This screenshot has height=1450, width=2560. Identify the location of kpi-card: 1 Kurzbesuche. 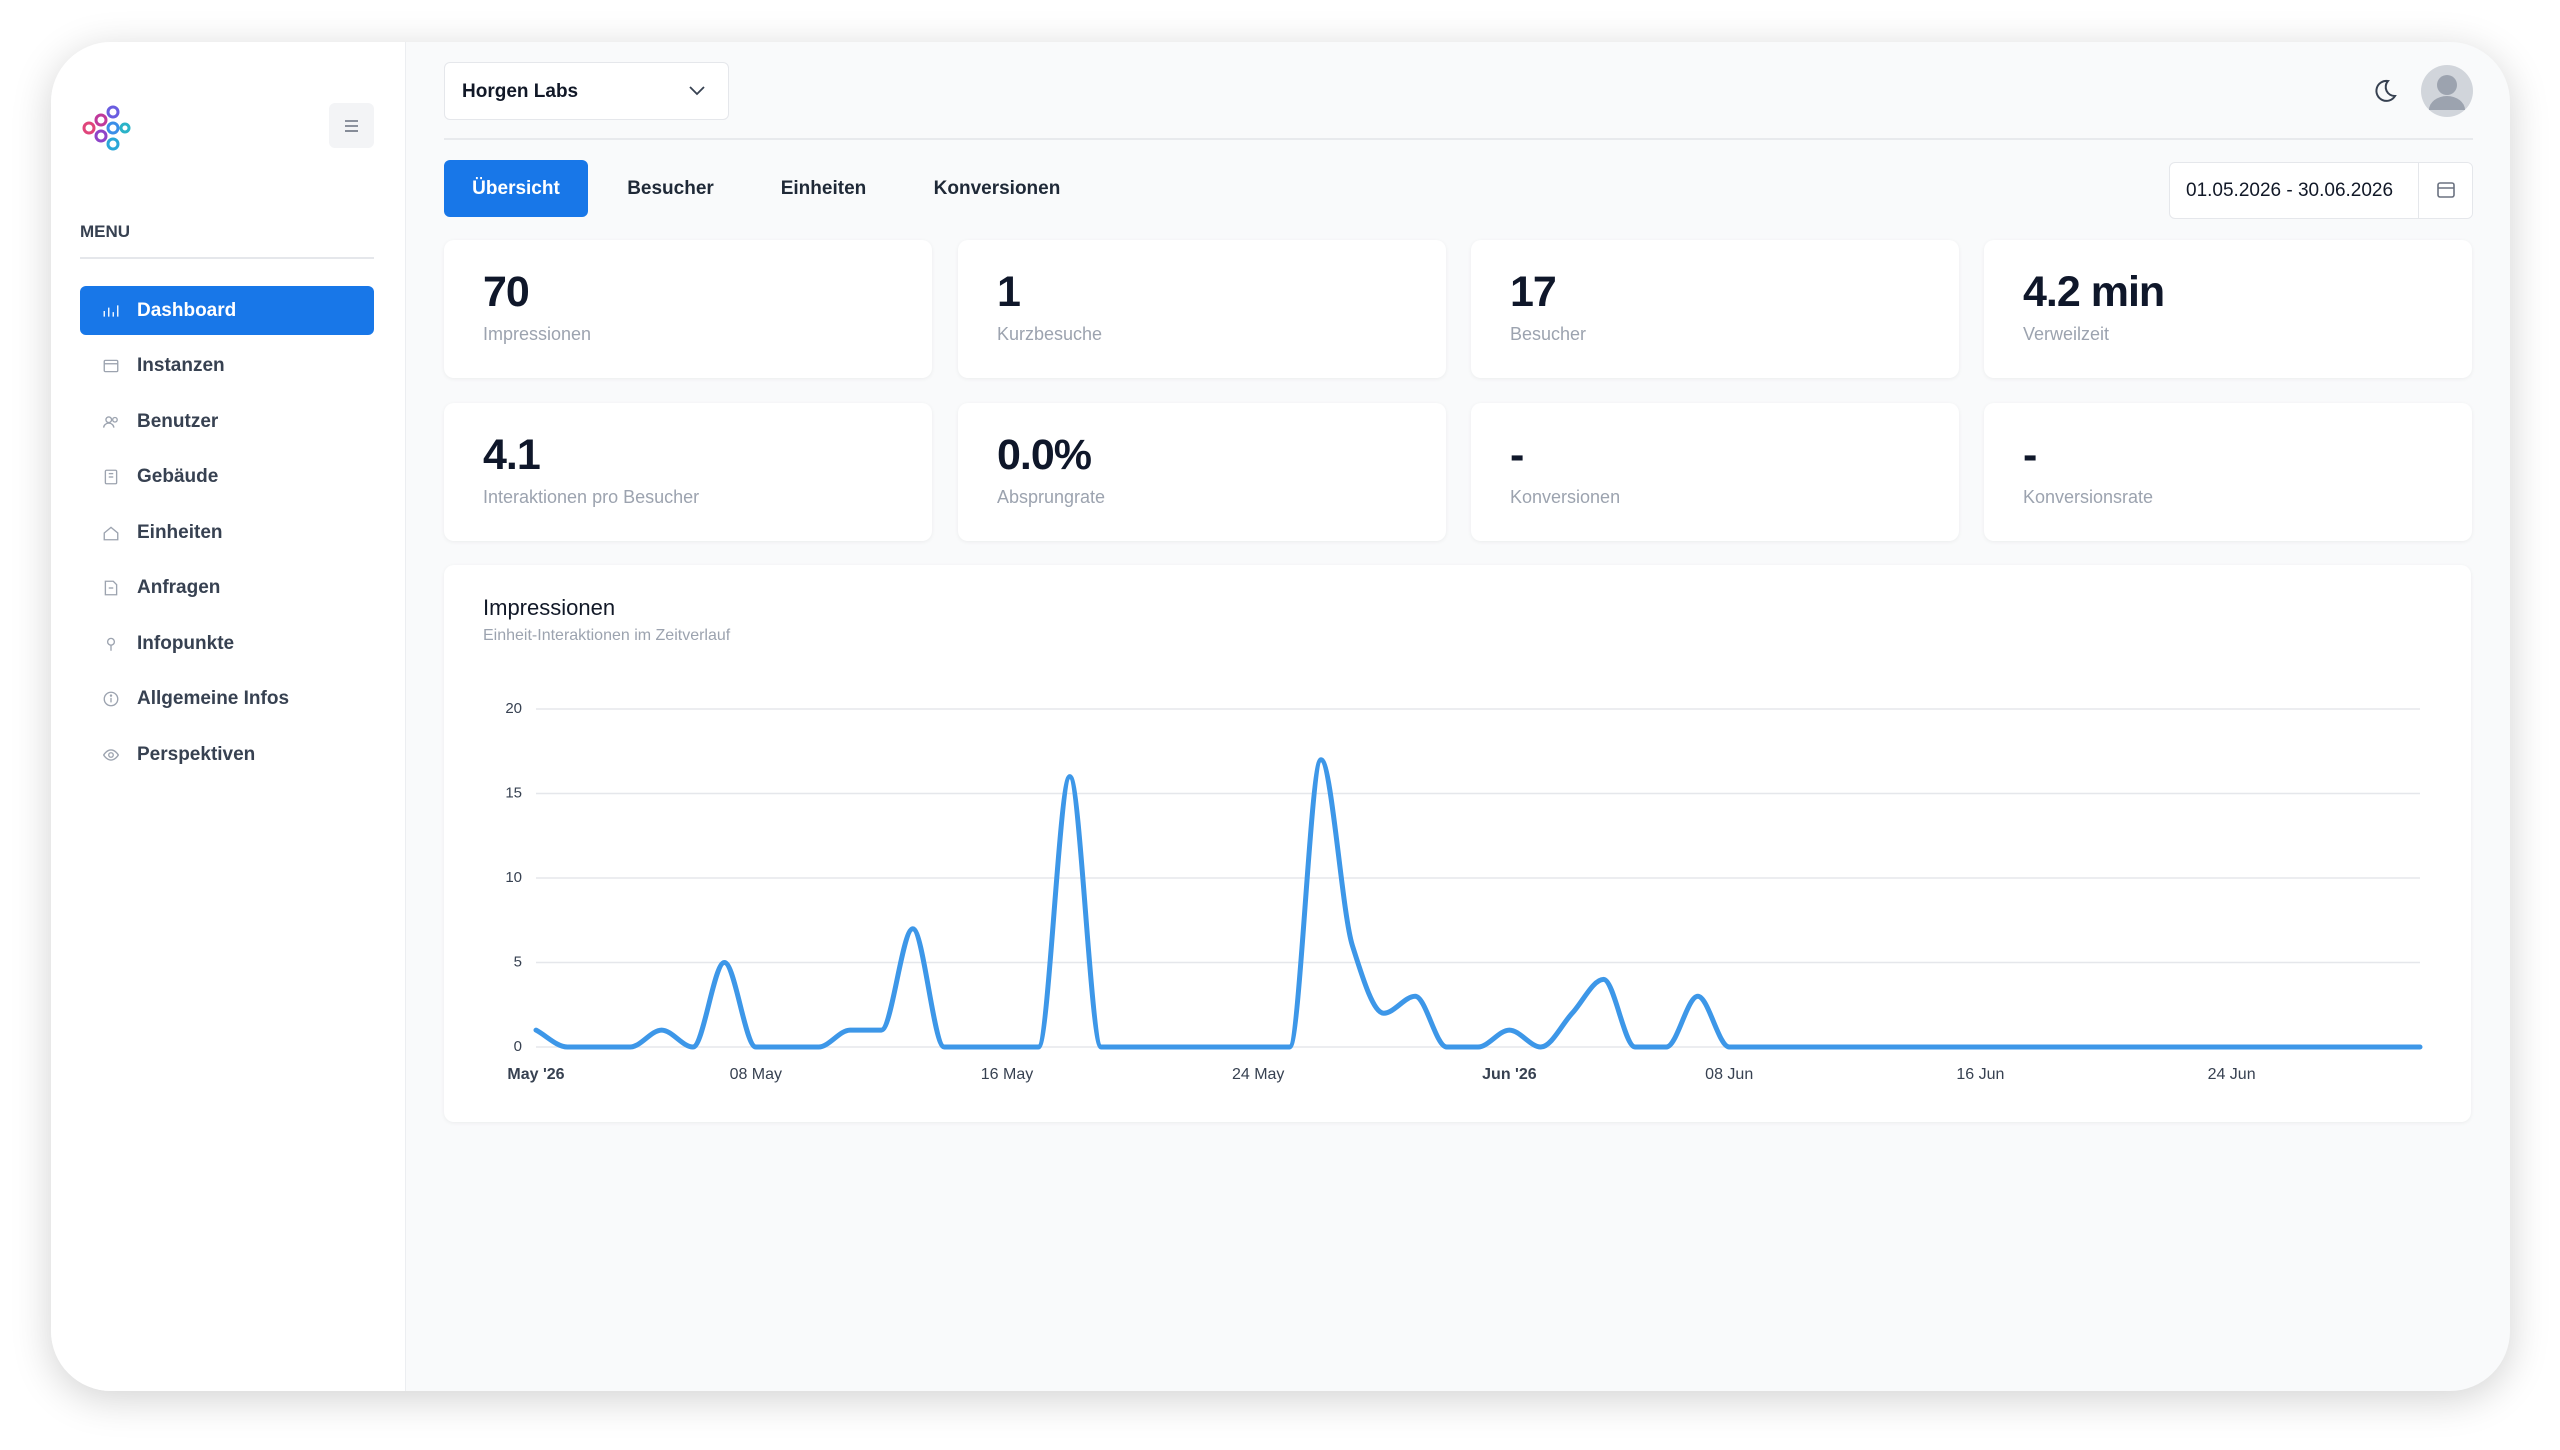
(1202, 309).